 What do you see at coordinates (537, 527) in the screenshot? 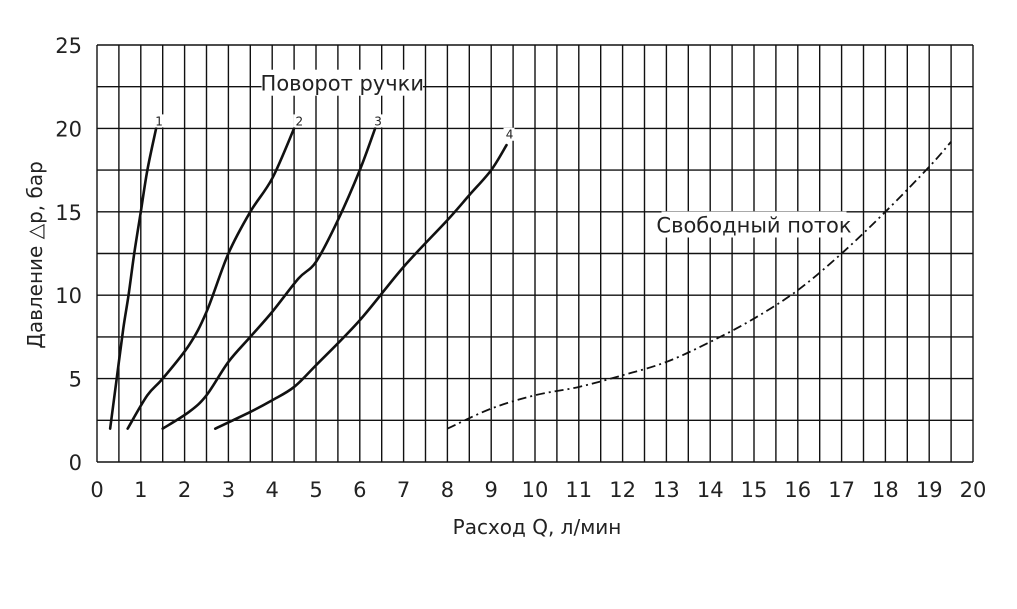
I see `x-axis-label: Расход Q, л/мин` at bounding box center [537, 527].